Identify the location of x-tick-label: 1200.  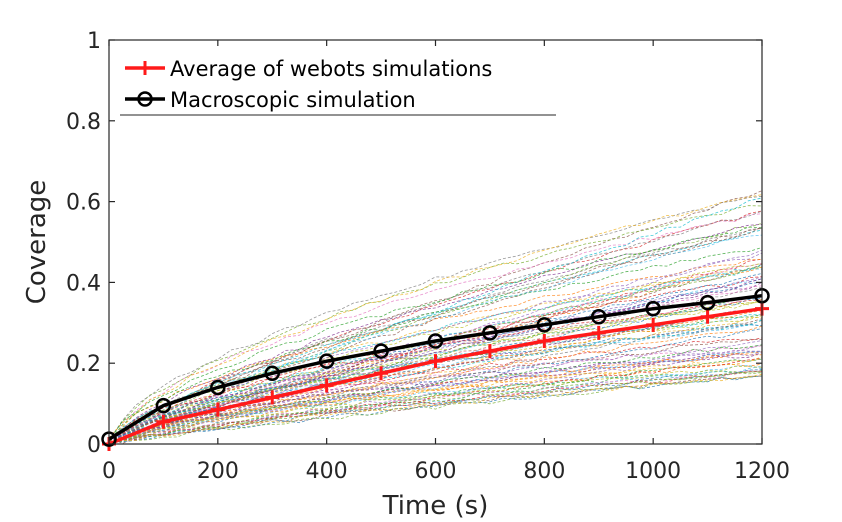
(762, 471).